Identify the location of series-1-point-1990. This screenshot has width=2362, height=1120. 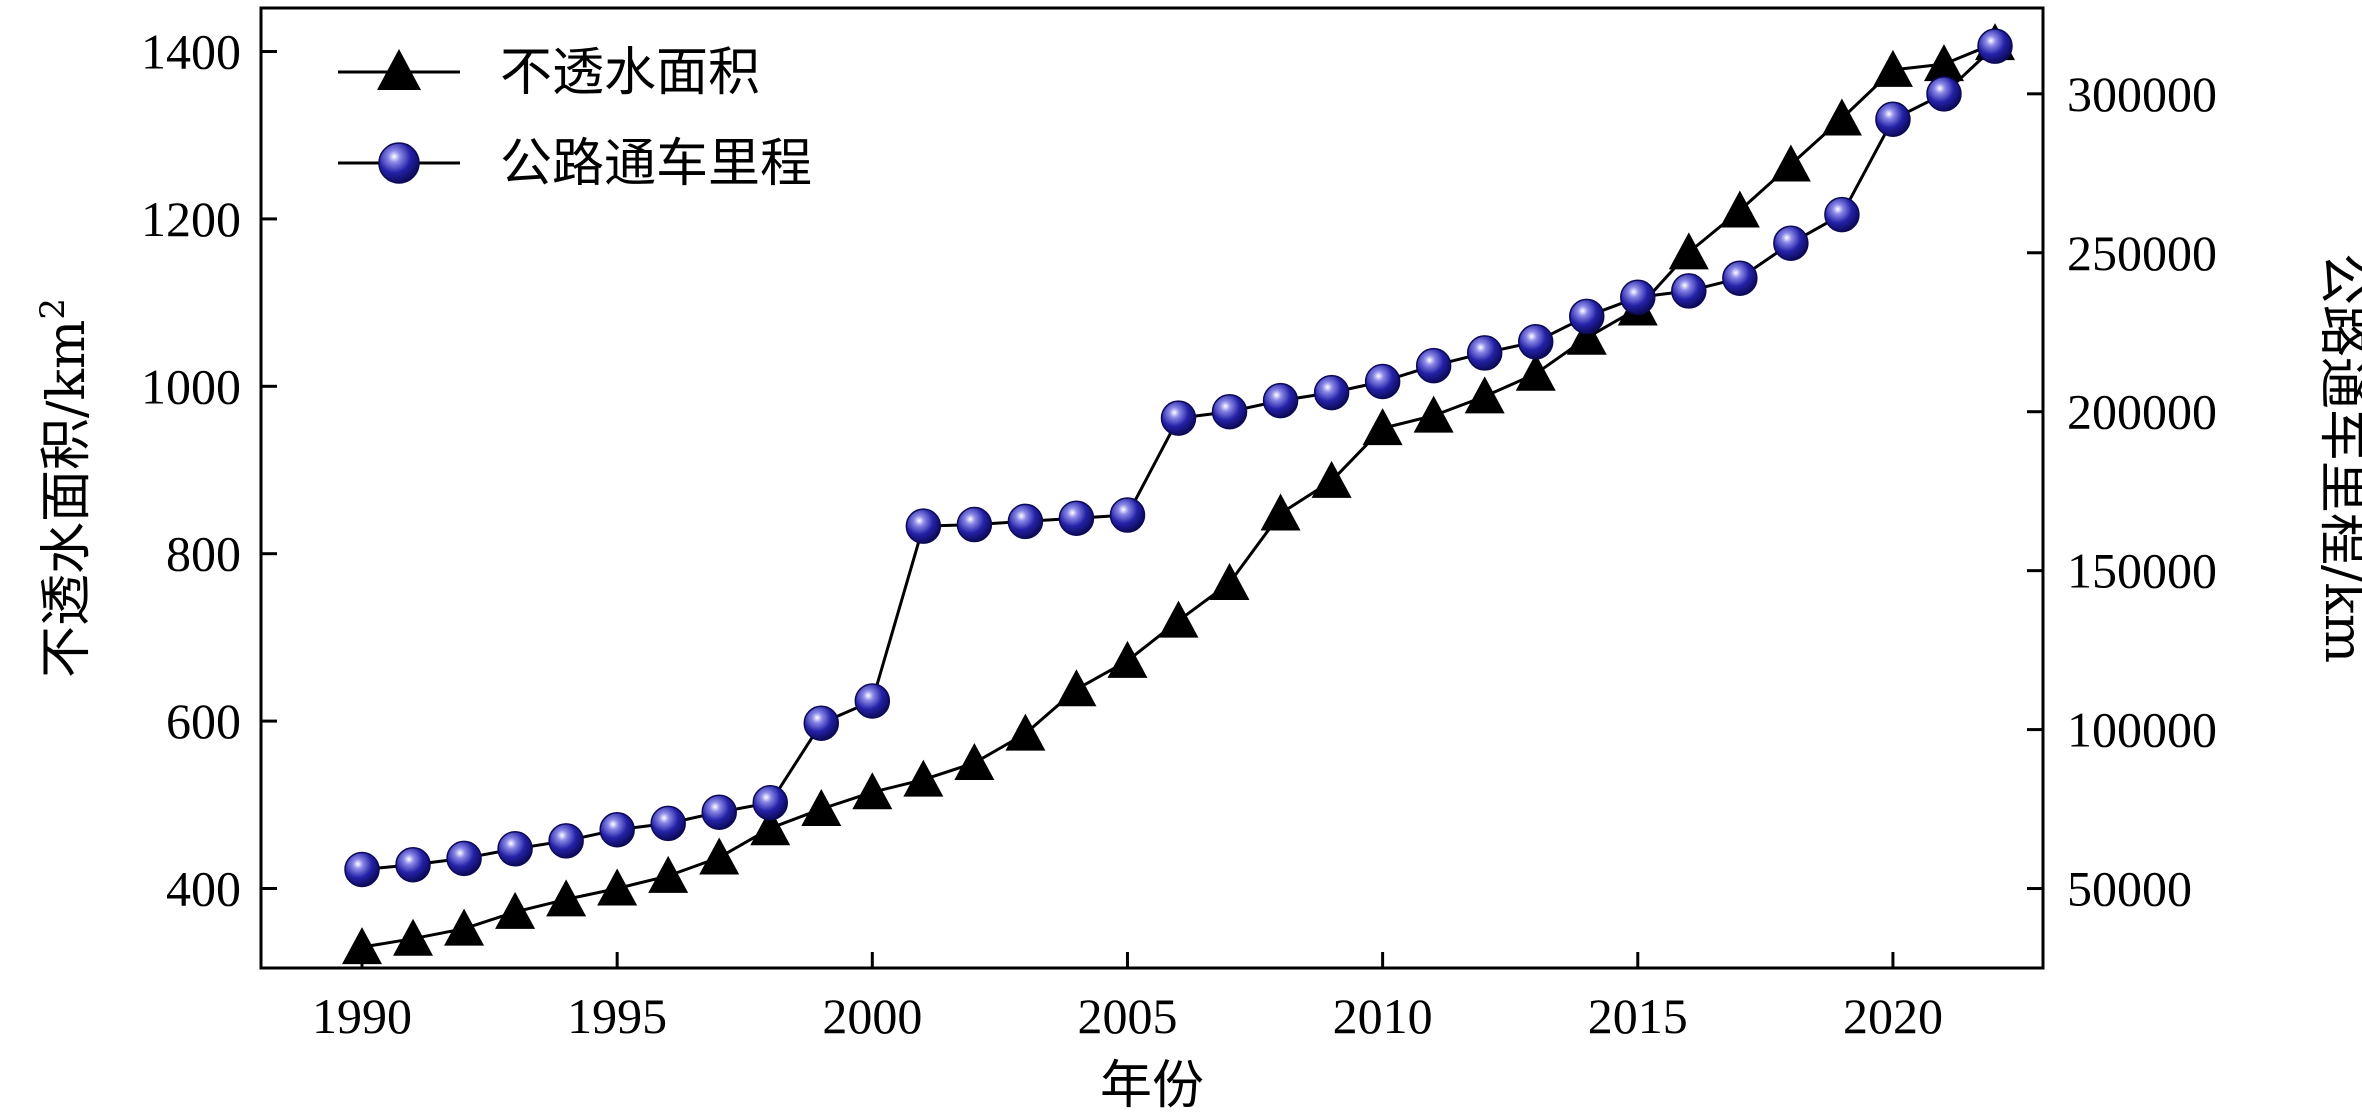
(362, 869).